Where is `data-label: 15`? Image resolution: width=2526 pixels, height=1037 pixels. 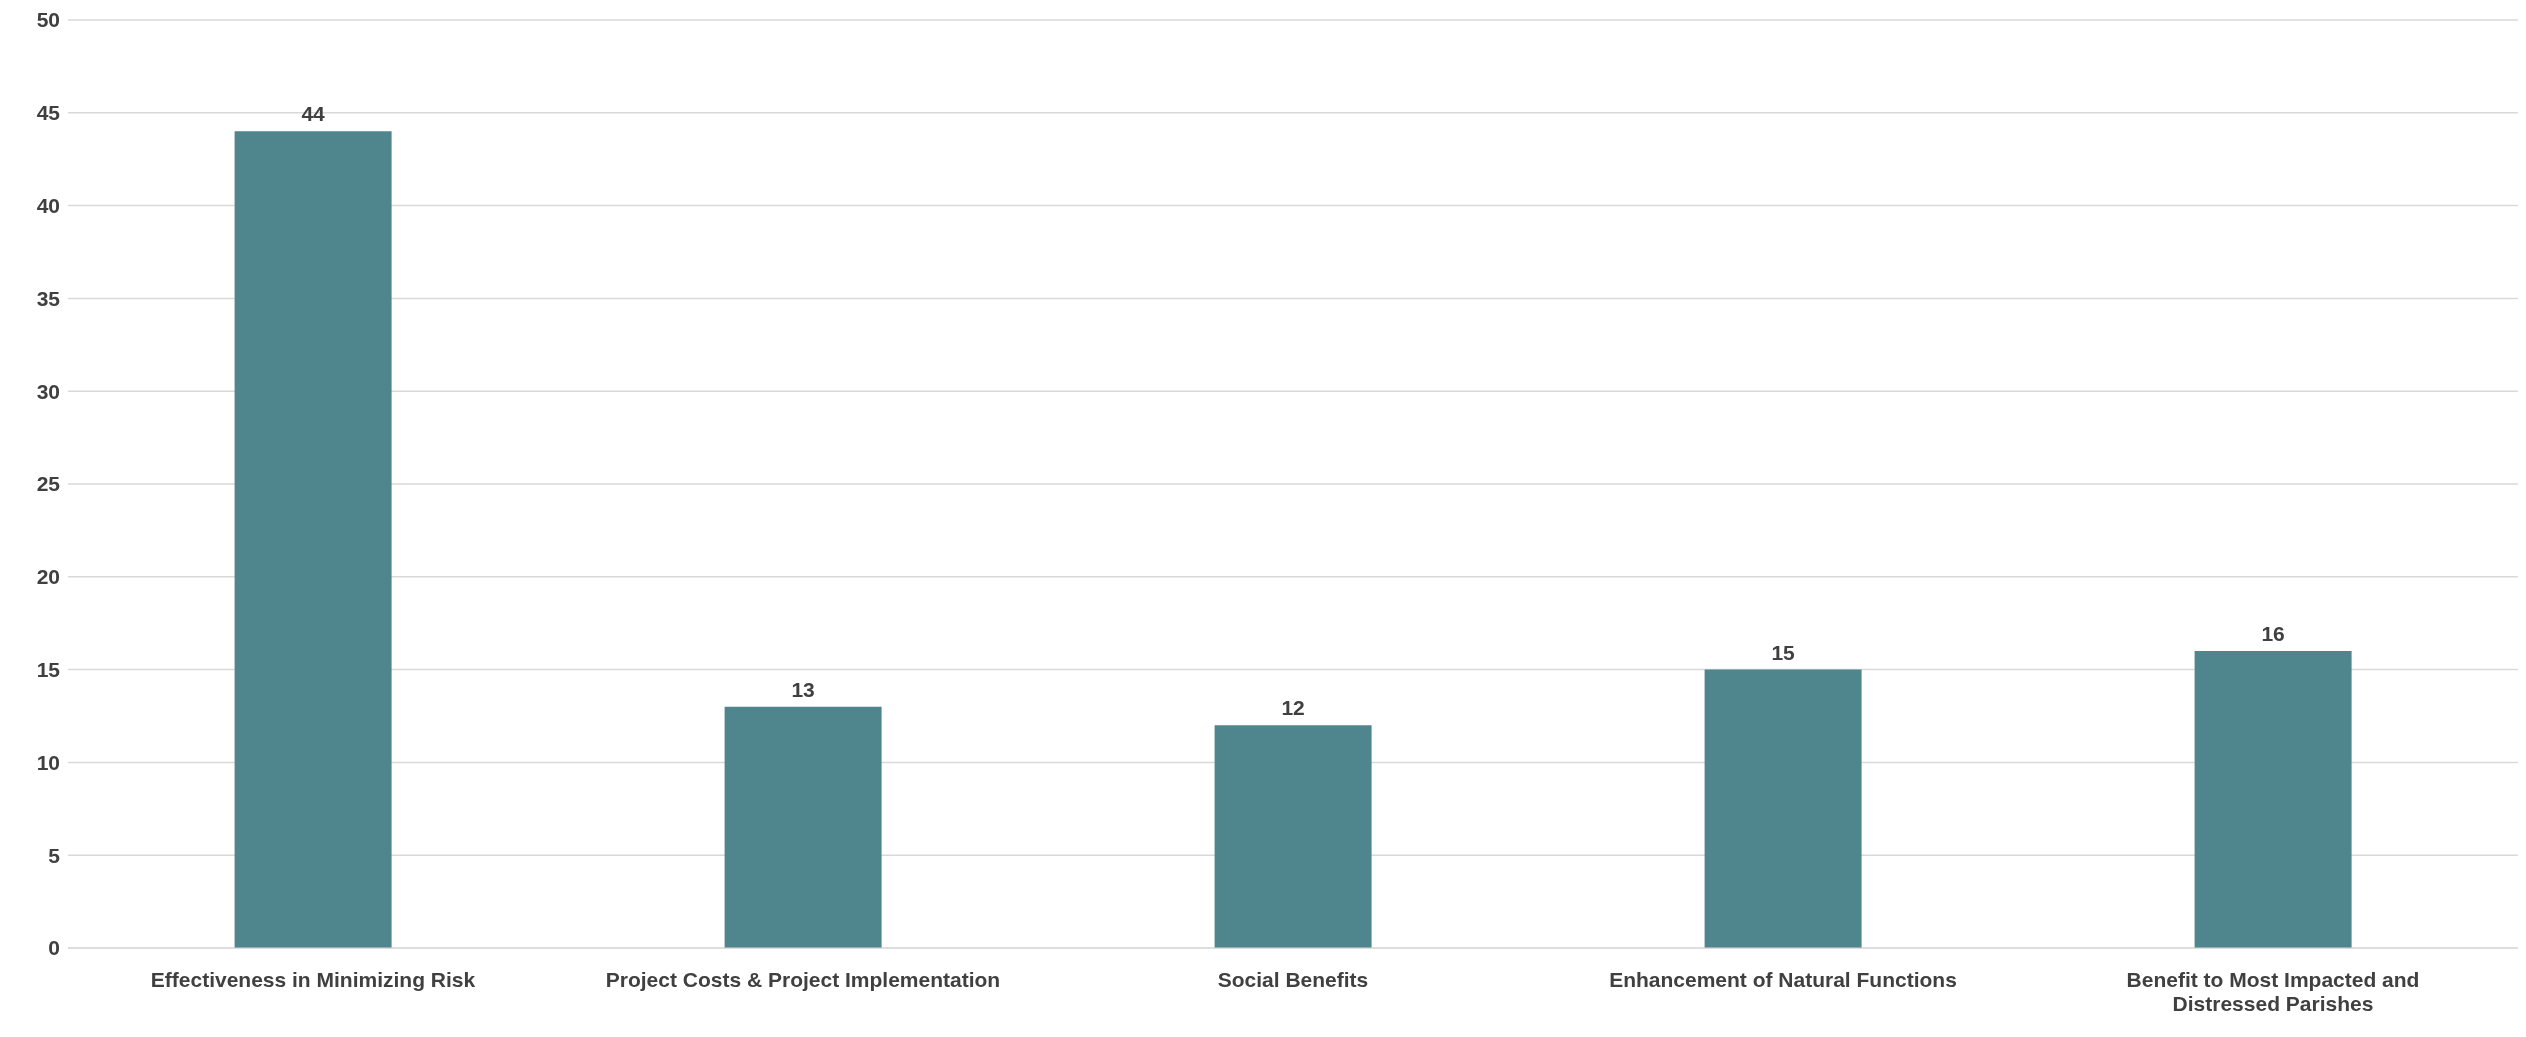 data-label: 15 is located at coordinates (1783, 652).